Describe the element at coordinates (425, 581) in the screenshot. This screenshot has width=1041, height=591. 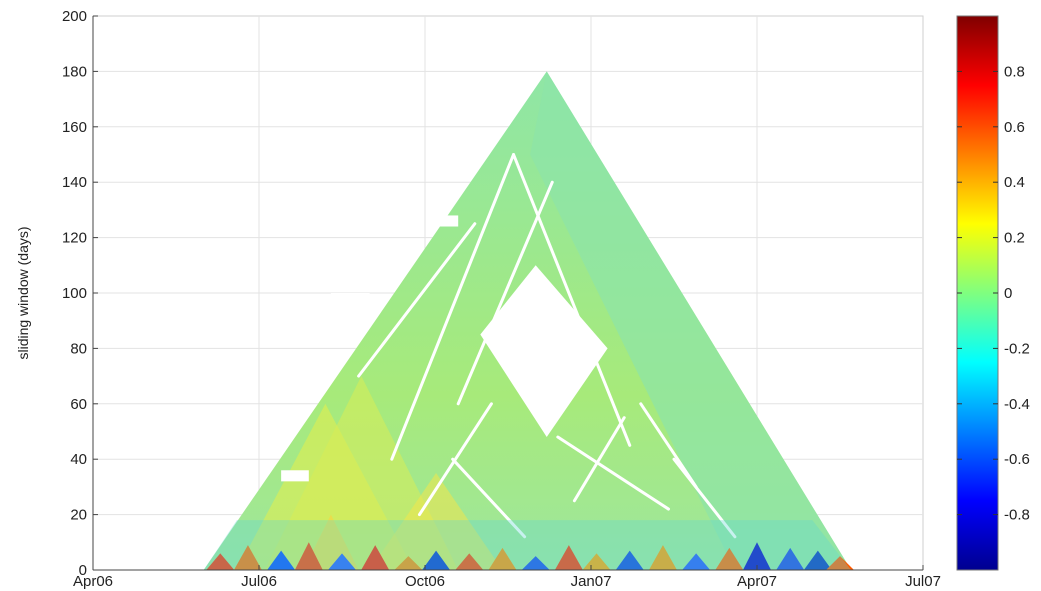
I see `x-tick-label: Oct06` at that location.